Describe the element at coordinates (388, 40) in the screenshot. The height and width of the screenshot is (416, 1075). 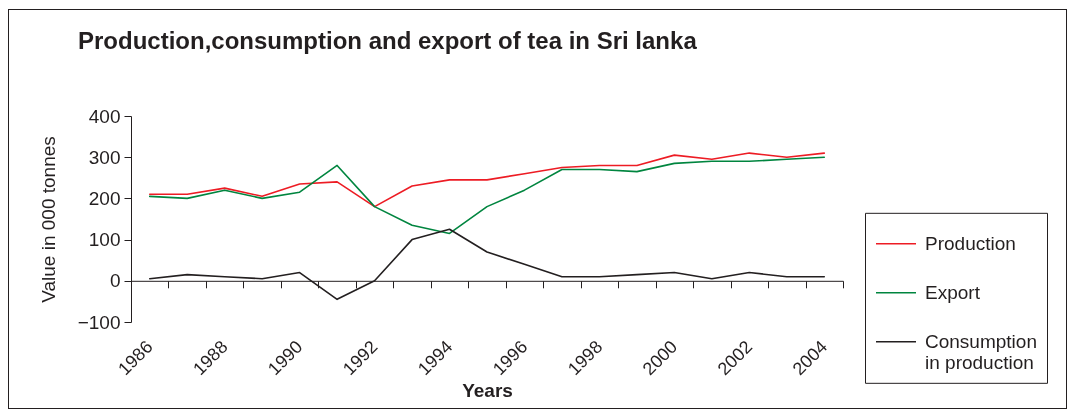
I see `chart-title: Production,consumption and export of tea in Sri lanka` at that location.